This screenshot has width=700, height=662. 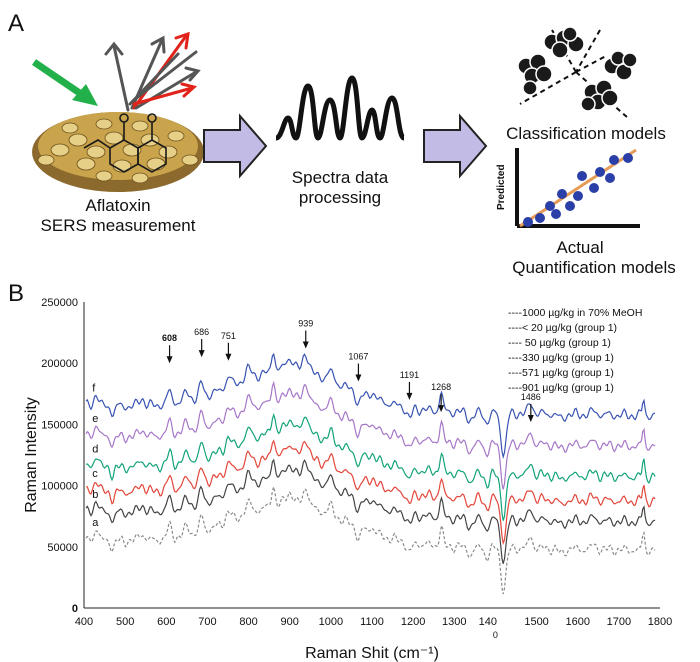 What do you see at coordinates (118, 225) in the screenshot?
I see `measurement-caption-line2: SERS measurement` at bounding box center [118, 225].